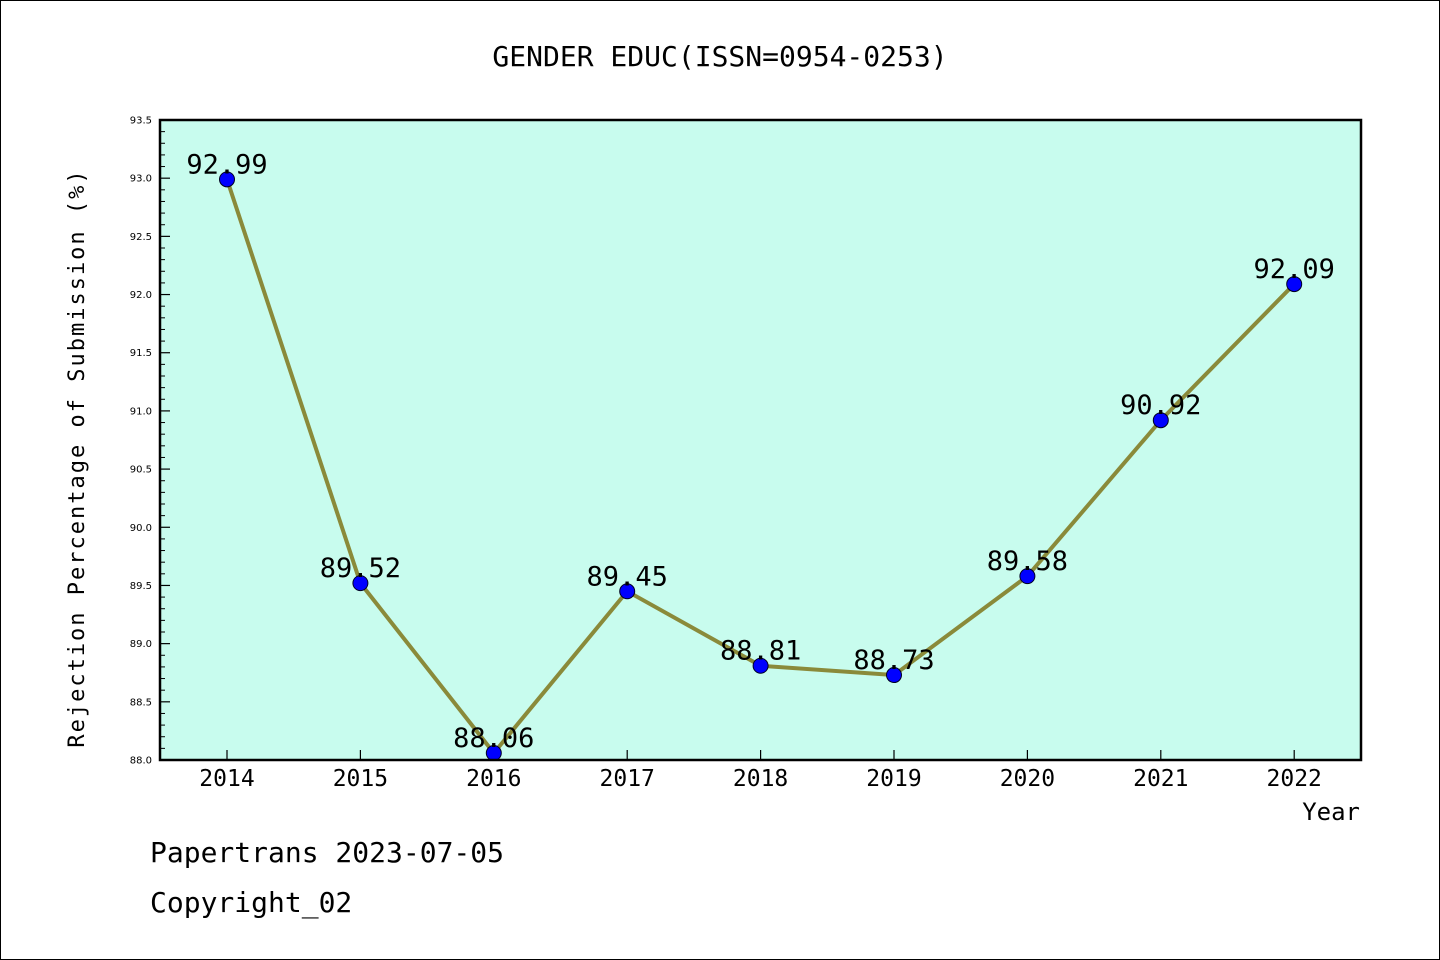 The image size is (1440, 960). I want to click on x-tick-label: 2016, so click(493, 779).